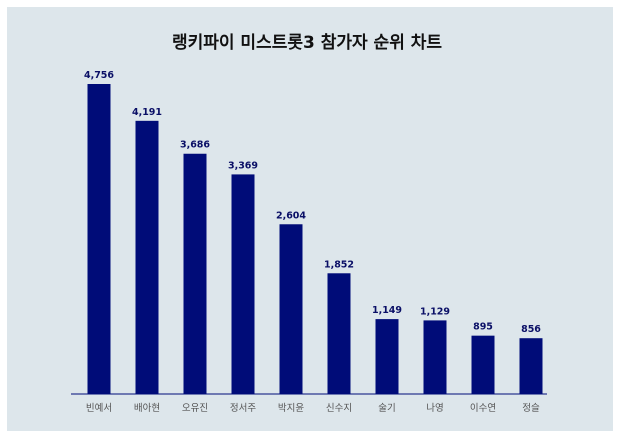 The image size is (620, 438). What do you see at coordinates (291, 408) in the screenshot?
I see `category-label-5: 박지윤` at bounding box center [291, 408].